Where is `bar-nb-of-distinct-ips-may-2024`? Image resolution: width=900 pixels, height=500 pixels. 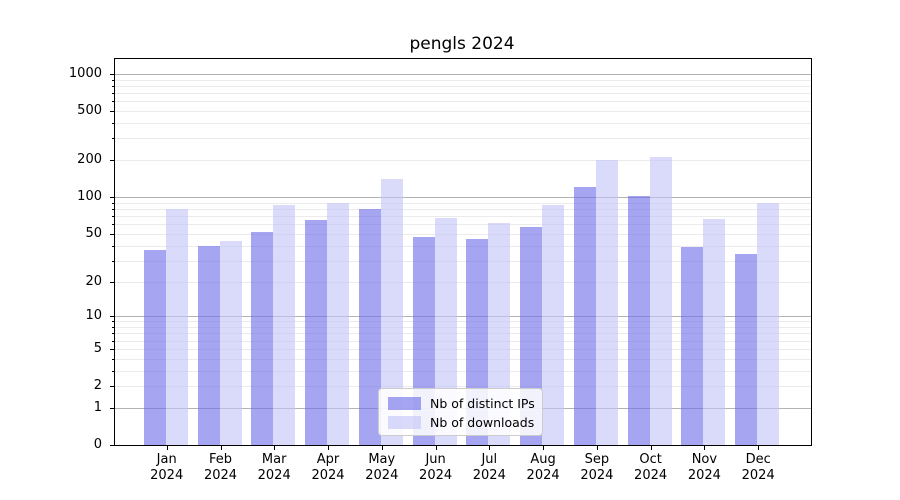
bar-nb-of-distinct-ips-may-2024 is located at coordinates (369, 327).